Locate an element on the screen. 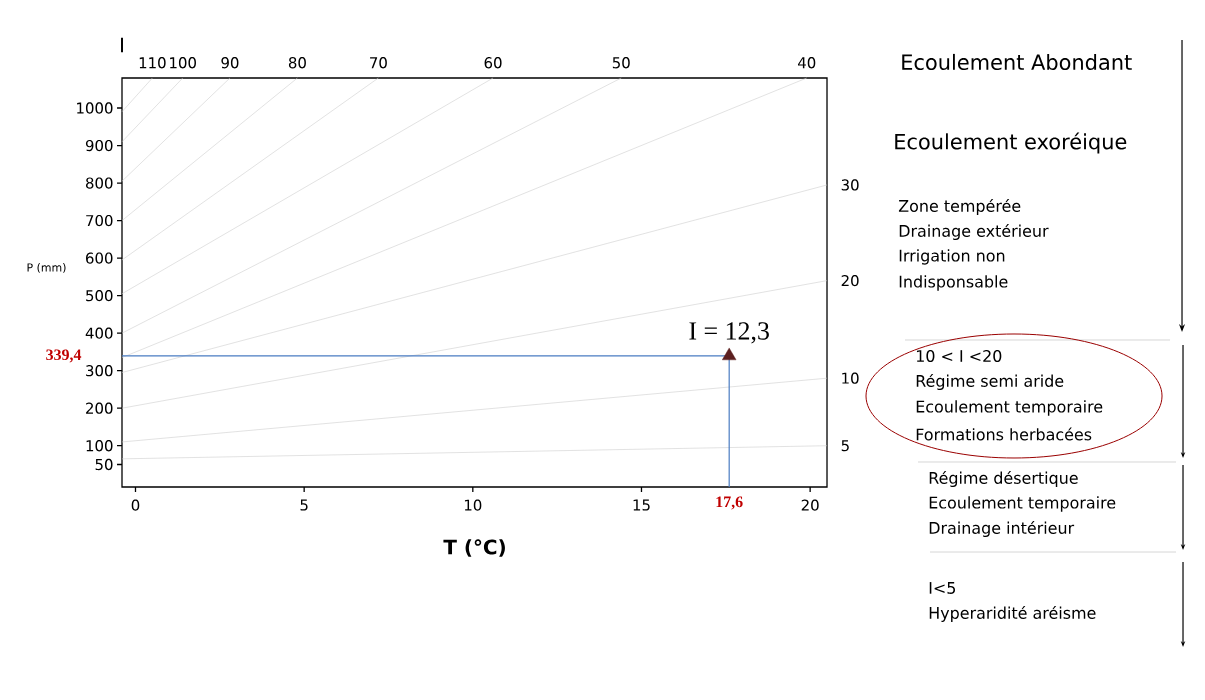 Image resolution: width=1205 pixels, height=700 pixels. y-tick-label: 50 is located at coordinates (104, 464).